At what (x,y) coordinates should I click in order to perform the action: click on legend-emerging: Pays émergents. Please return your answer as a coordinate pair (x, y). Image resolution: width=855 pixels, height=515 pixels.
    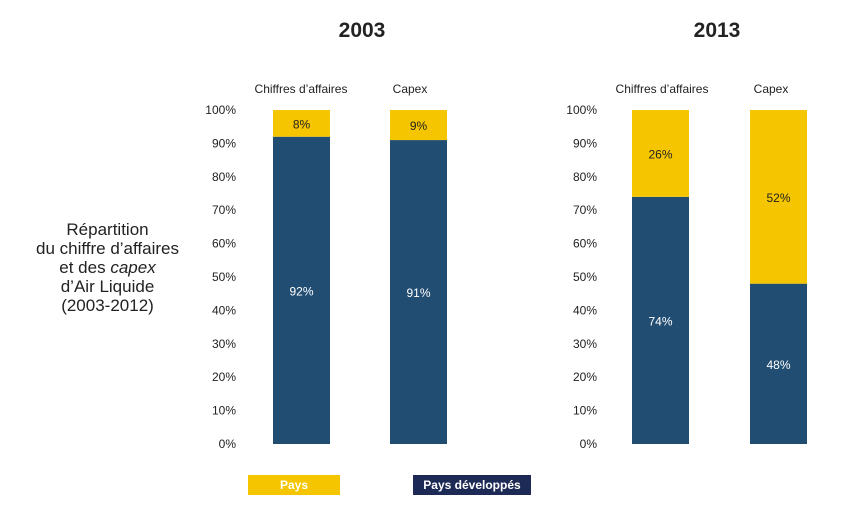
    Looking at the image, I should click on (294, 493).